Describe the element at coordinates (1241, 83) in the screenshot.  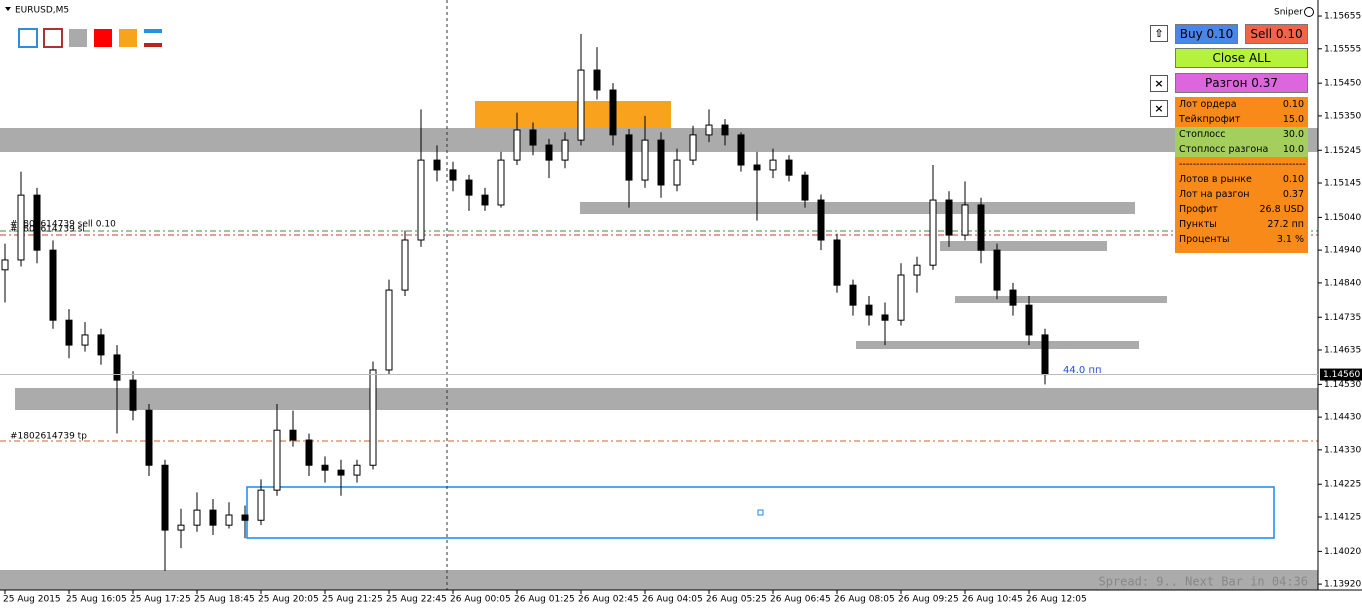
I see `boost-button: Разгон 0.37` at that location.